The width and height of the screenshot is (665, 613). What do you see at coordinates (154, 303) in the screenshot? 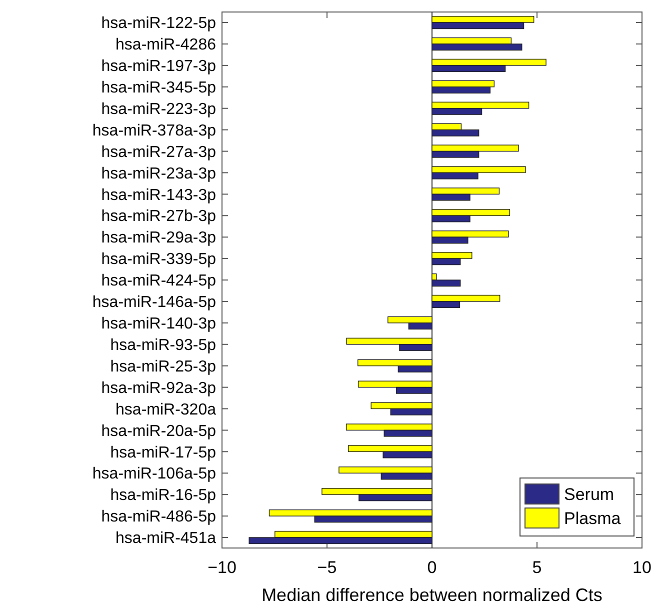
I see `y-tick-label: hsa-miR-146a-5p` at bounding box center [154, 303].